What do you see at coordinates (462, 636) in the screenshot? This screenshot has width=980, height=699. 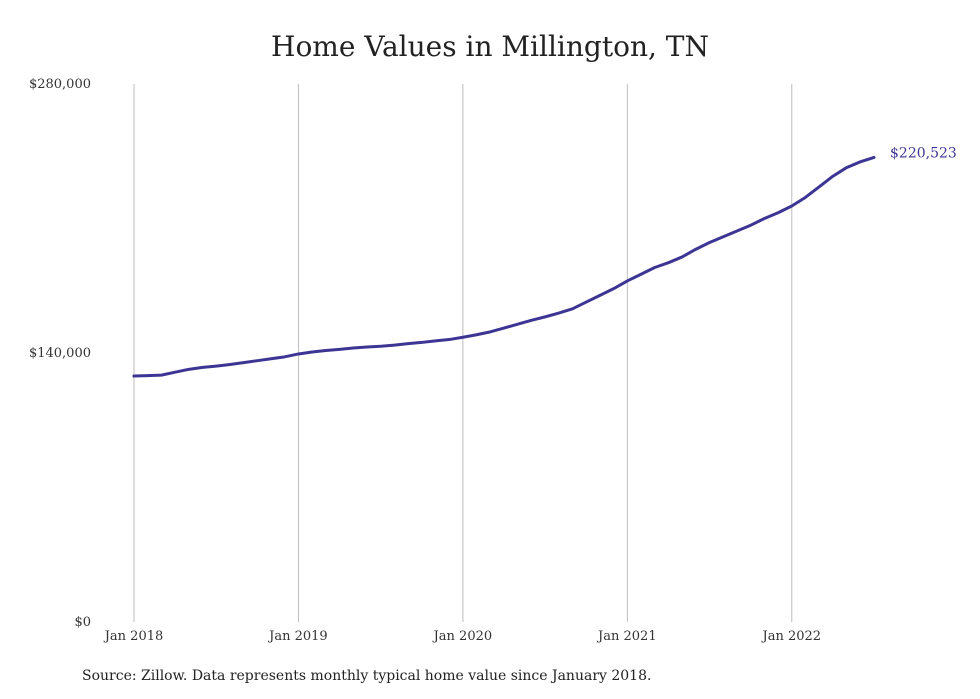 I see `x-tick-label: Jan 2020` at bounding box center [462, 636].